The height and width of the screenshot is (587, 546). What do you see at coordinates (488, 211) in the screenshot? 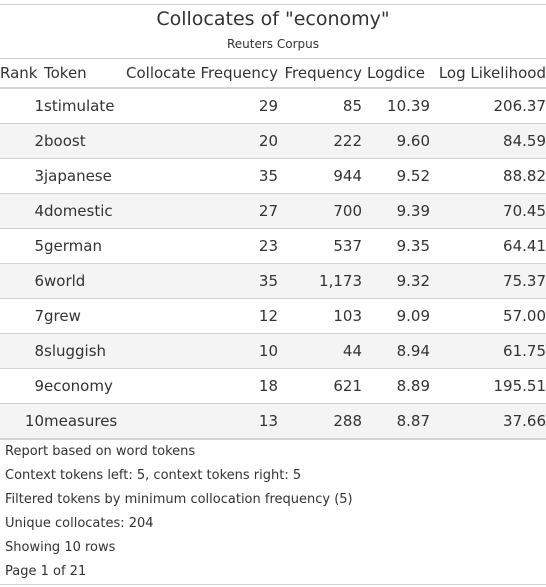
I see `cell-log-likelihood: 70.45` at bounding box center [488, 211].